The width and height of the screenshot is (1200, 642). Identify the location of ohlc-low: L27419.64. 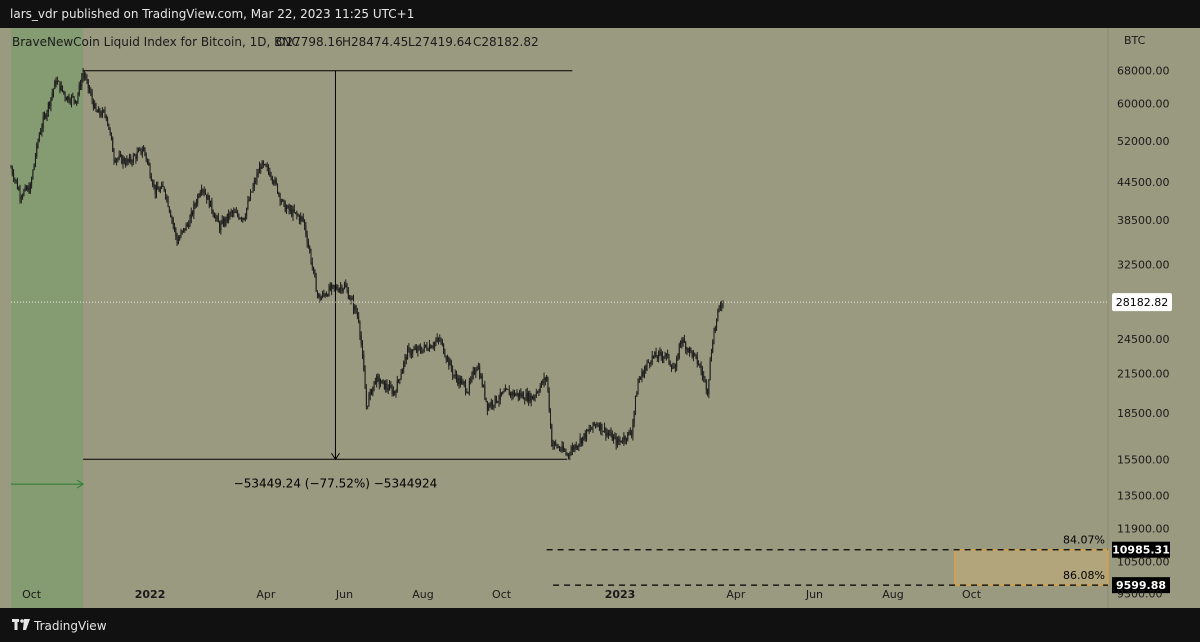
(440, 42).